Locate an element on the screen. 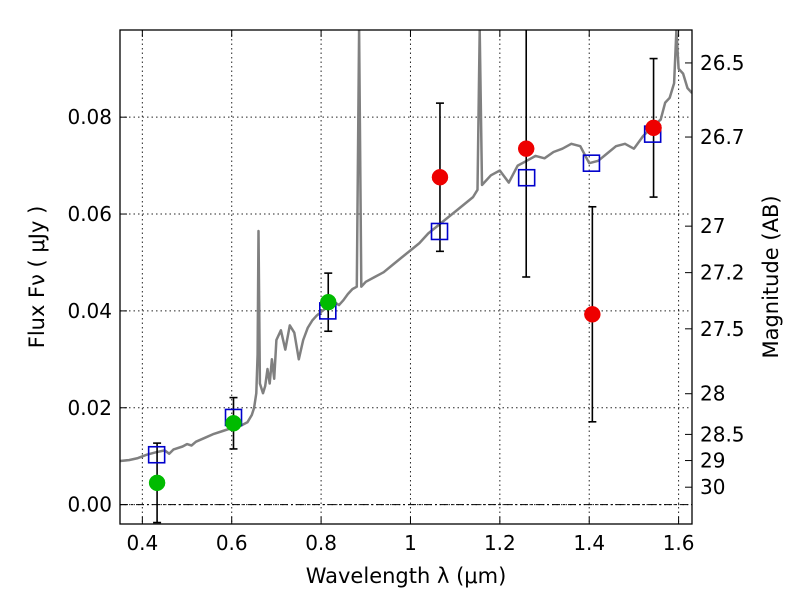 Image resolution: width=800 pixels, height=600 pixels. right-tick-label: 30 is located at coordinates (712, 487).